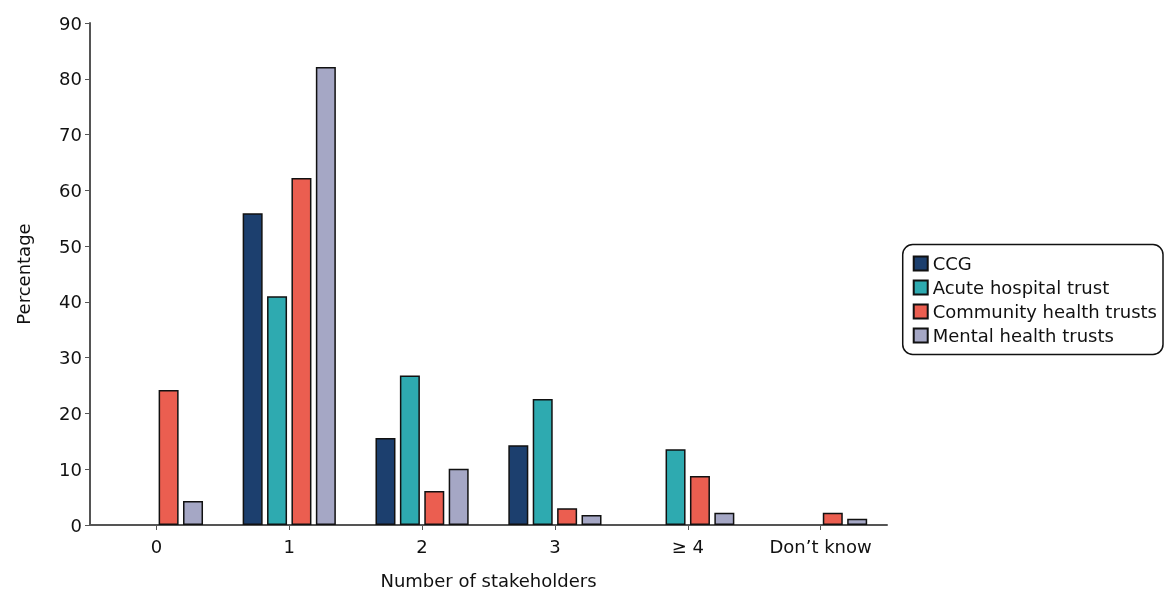 This screenshot has height=599, width=1165. Describe the element at coordinates (70, 413) in the screenshot. I see `y-tick-label: 20` at that location.